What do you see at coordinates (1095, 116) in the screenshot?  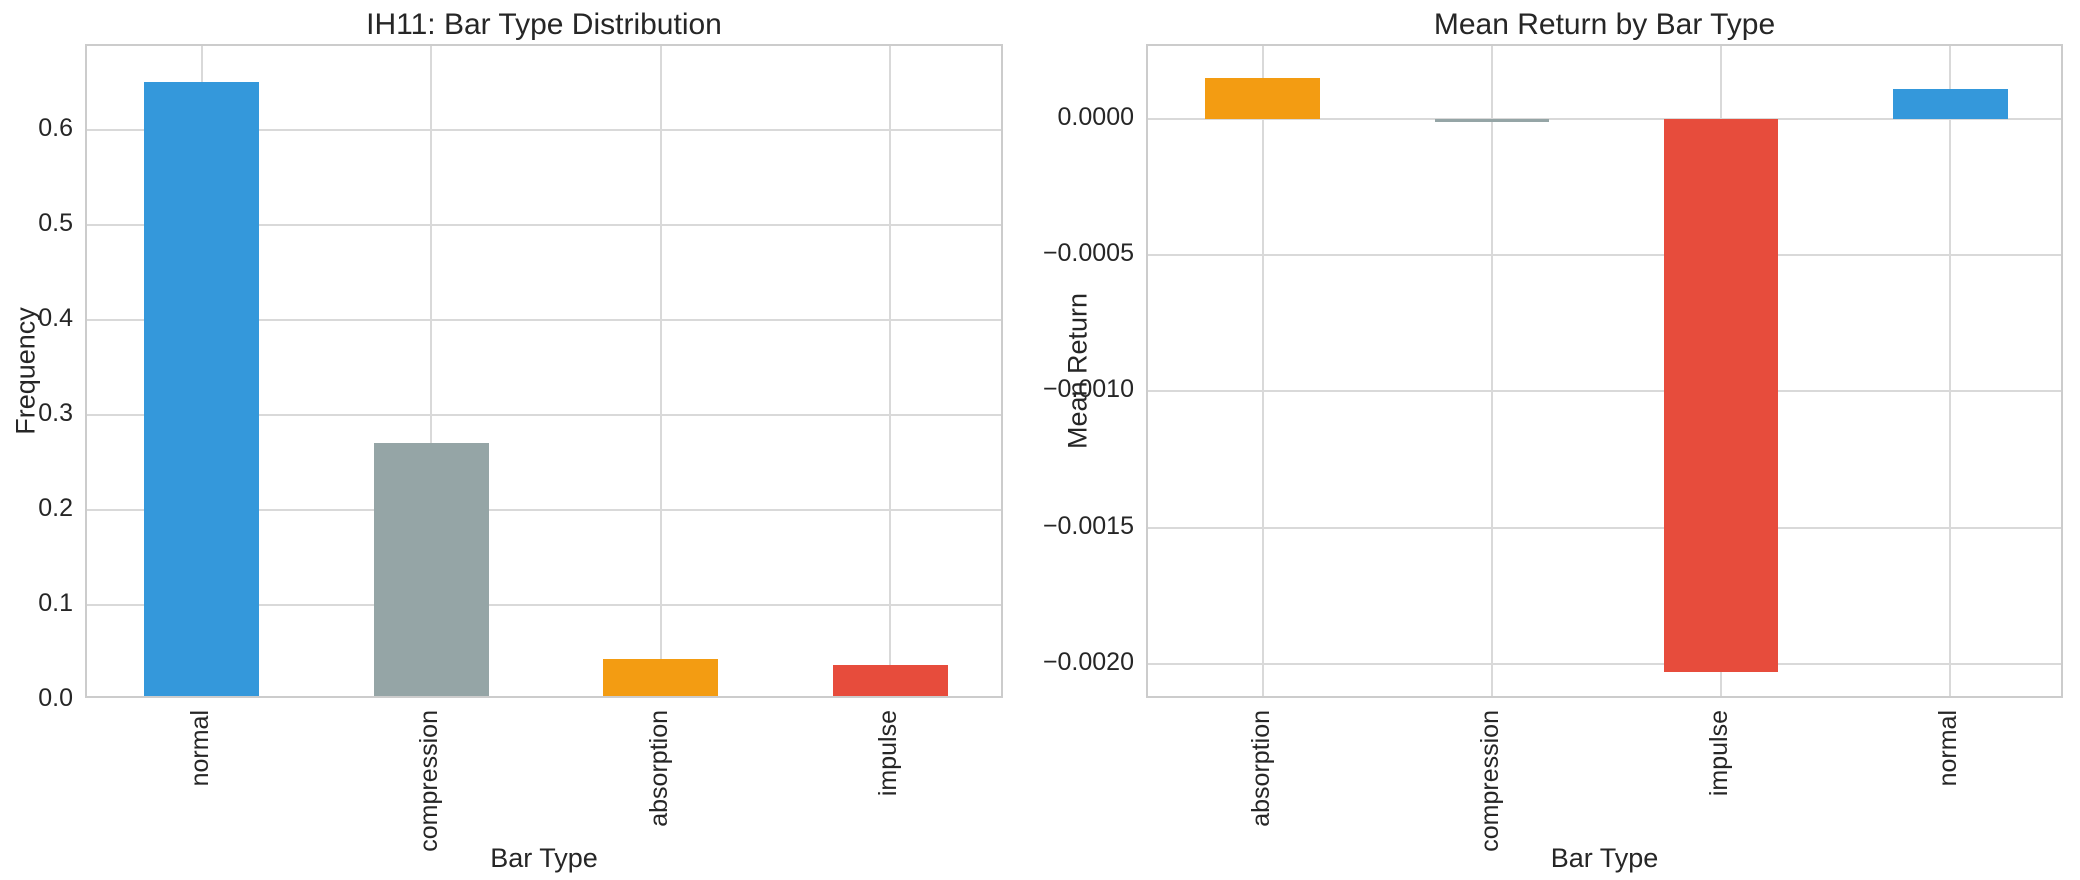 I see `y-tick-label: 0.0000` at bounding box center [1095, 116].